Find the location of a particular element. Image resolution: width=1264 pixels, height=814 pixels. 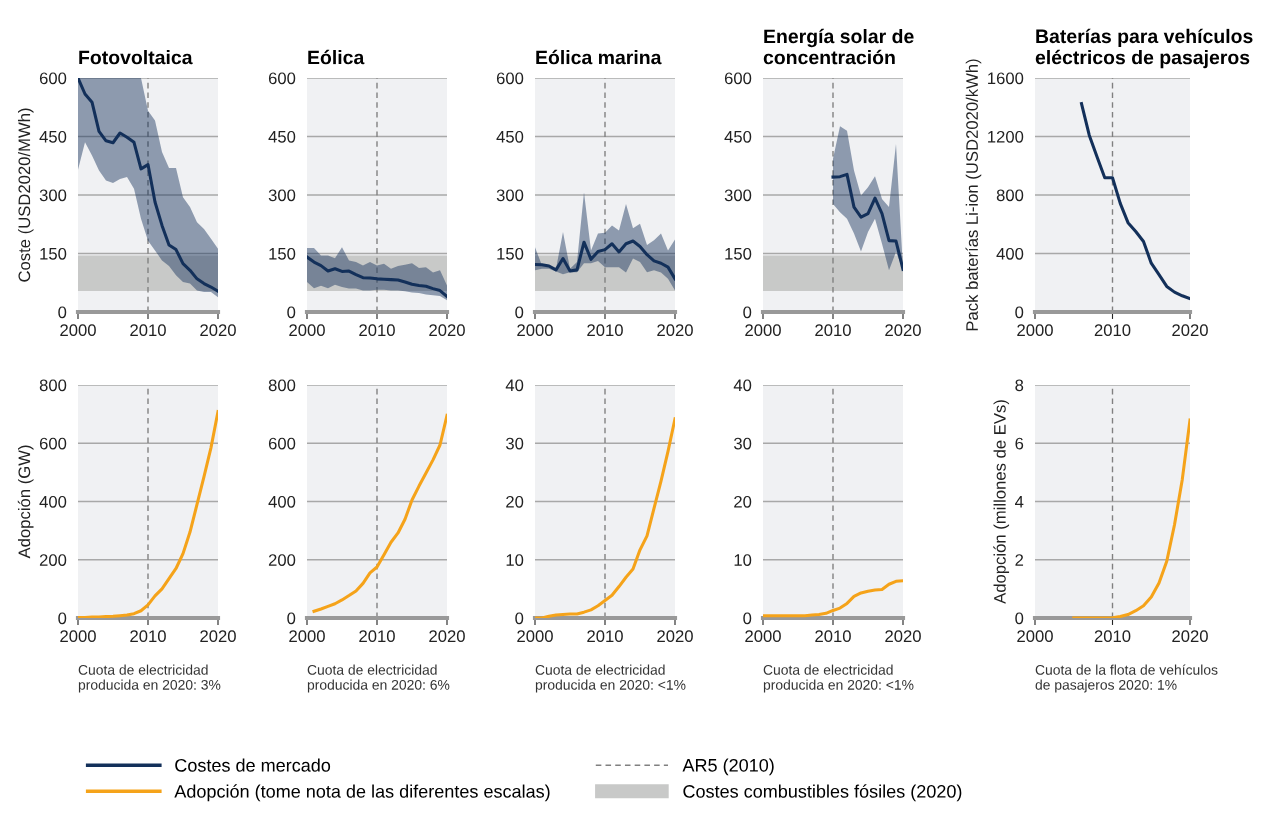

legend-label: Costes de mercado is located at coordinates (253, 765).